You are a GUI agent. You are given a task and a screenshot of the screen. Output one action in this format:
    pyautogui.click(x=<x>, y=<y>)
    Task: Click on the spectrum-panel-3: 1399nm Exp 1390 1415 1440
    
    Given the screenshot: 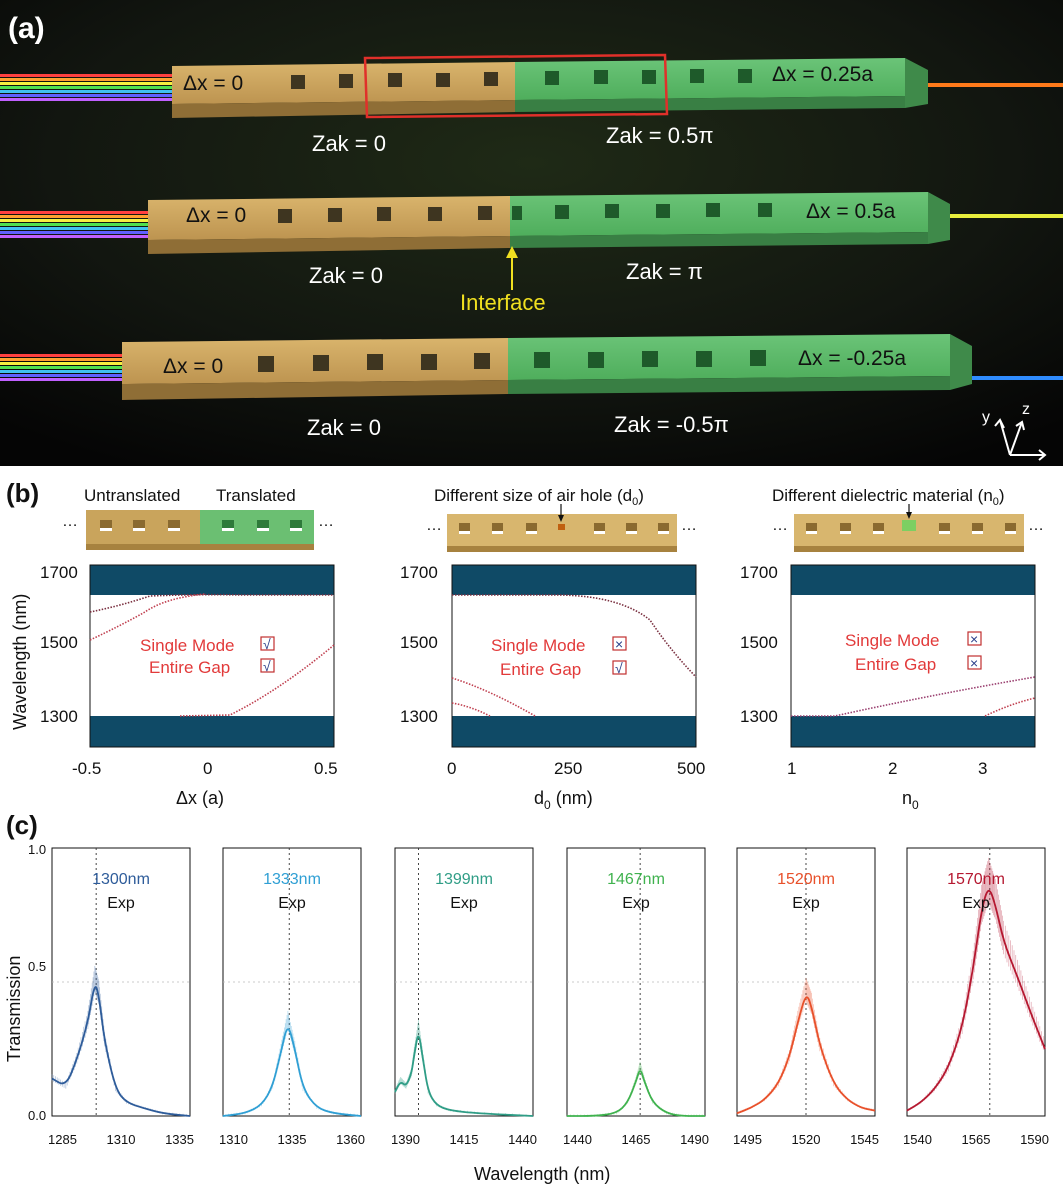 What is the action you would take?
    pyautogui.click(x=464, y=997)
    